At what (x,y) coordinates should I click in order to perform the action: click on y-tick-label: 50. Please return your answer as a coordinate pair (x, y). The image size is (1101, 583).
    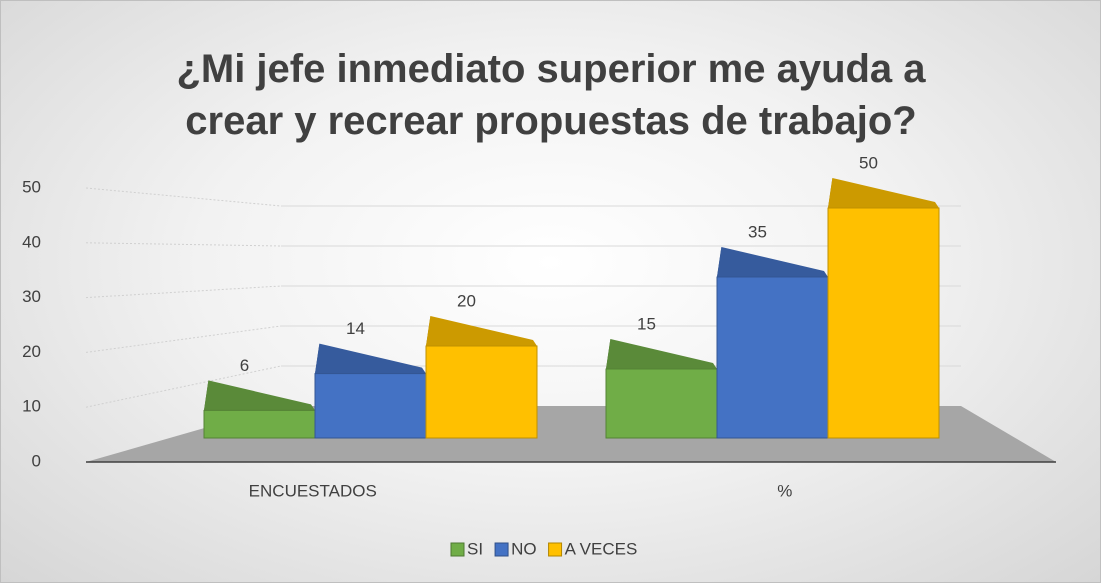
    Looking at the image, I should click on (31, 186).